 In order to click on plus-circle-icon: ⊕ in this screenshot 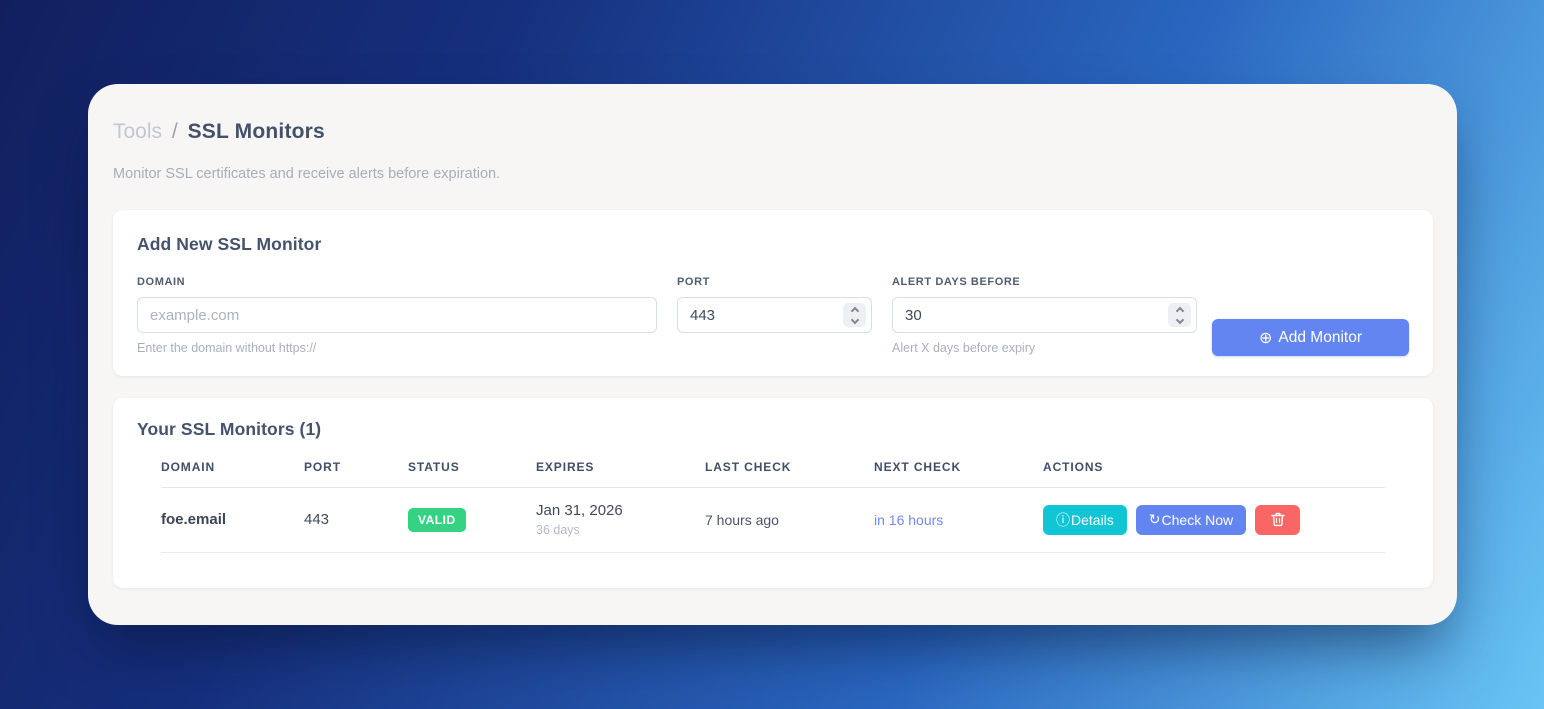, I will do `click(1266, 338)`.